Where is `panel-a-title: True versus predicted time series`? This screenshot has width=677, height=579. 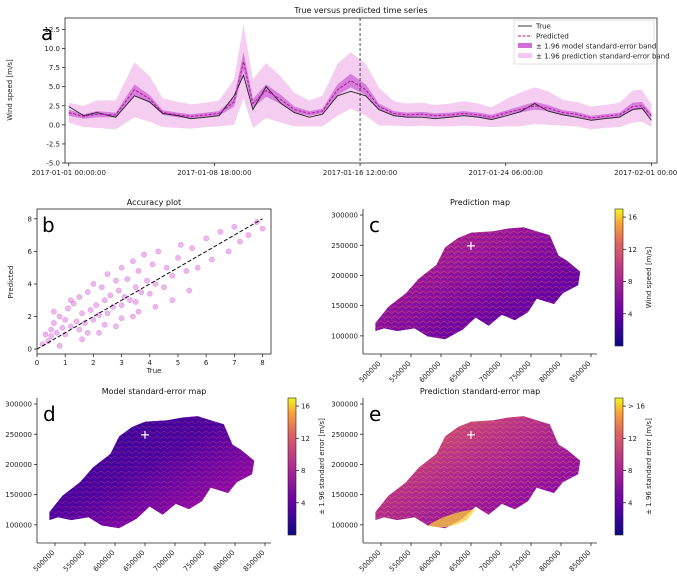 panel-a-title: True versus predicted time series is located at coordinates (360, 10).